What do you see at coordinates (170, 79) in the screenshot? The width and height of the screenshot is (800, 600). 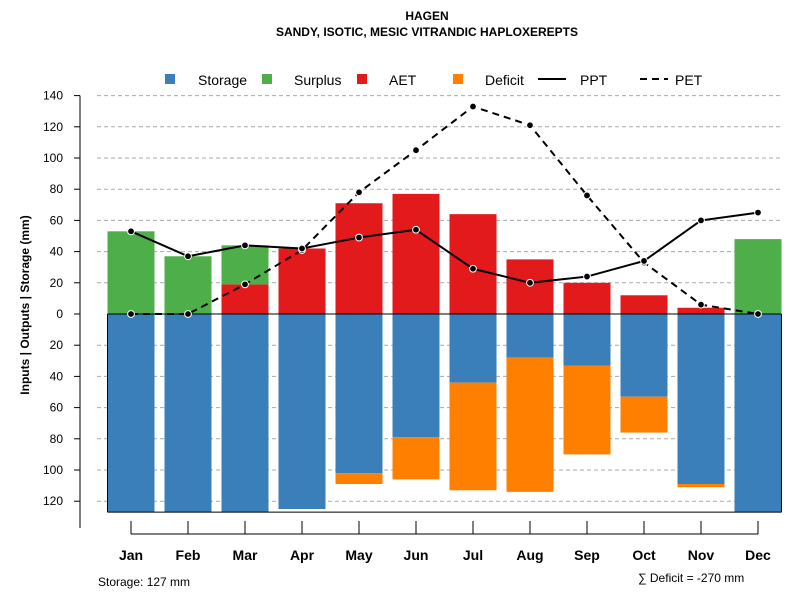 I see `legend-swatch-storage` at bounding box center [170, 79].